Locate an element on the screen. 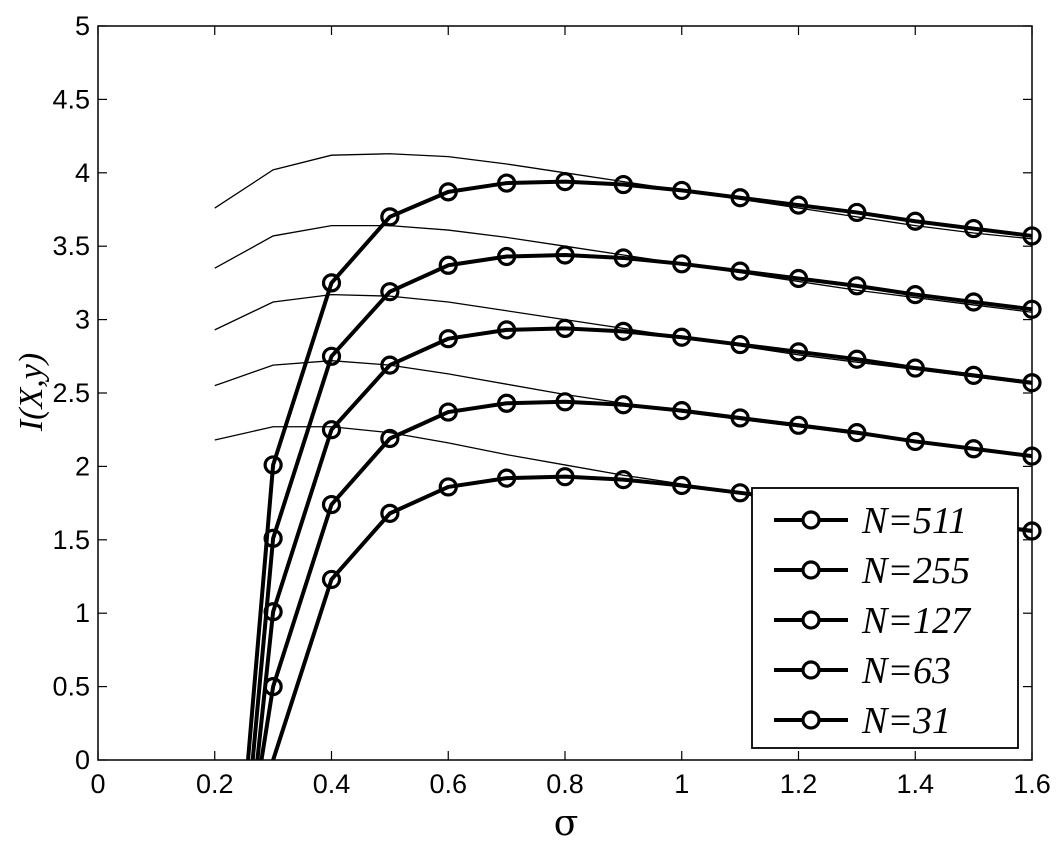 The width and height of the screenshot is (1060, 848). y-tick-label: 3 is located at coordinates (82, 320).